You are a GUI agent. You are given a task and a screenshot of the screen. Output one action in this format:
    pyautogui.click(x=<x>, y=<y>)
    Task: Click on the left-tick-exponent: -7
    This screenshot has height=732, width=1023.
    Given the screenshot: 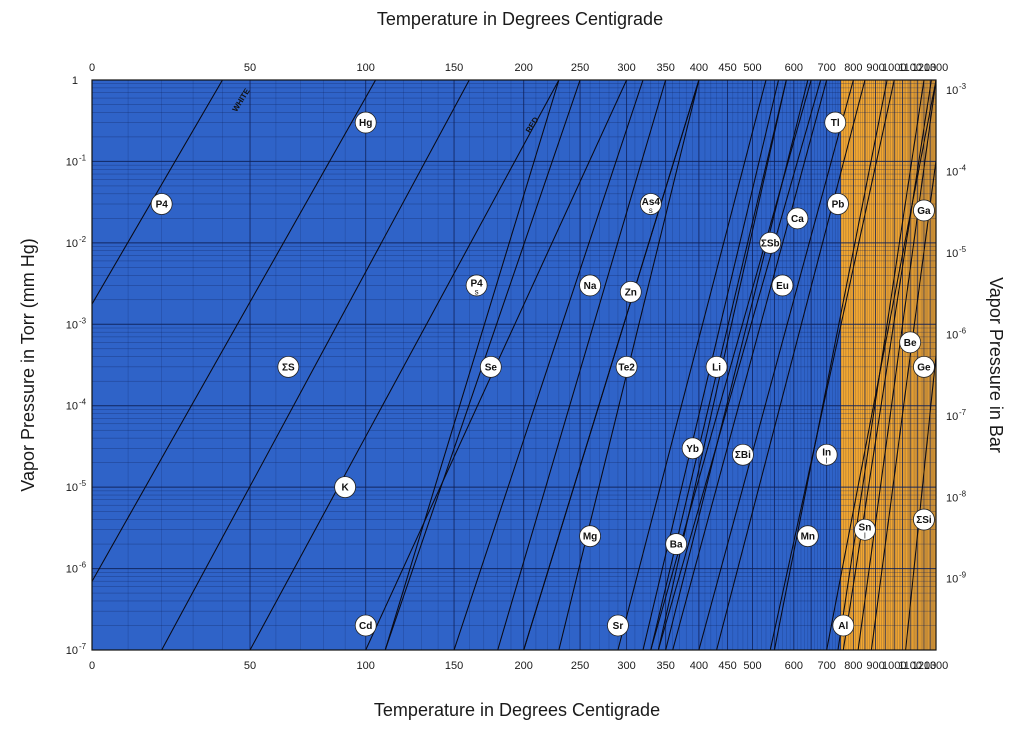 What is the action you would take?
    pyautogui.click(x=83, y=646)
    